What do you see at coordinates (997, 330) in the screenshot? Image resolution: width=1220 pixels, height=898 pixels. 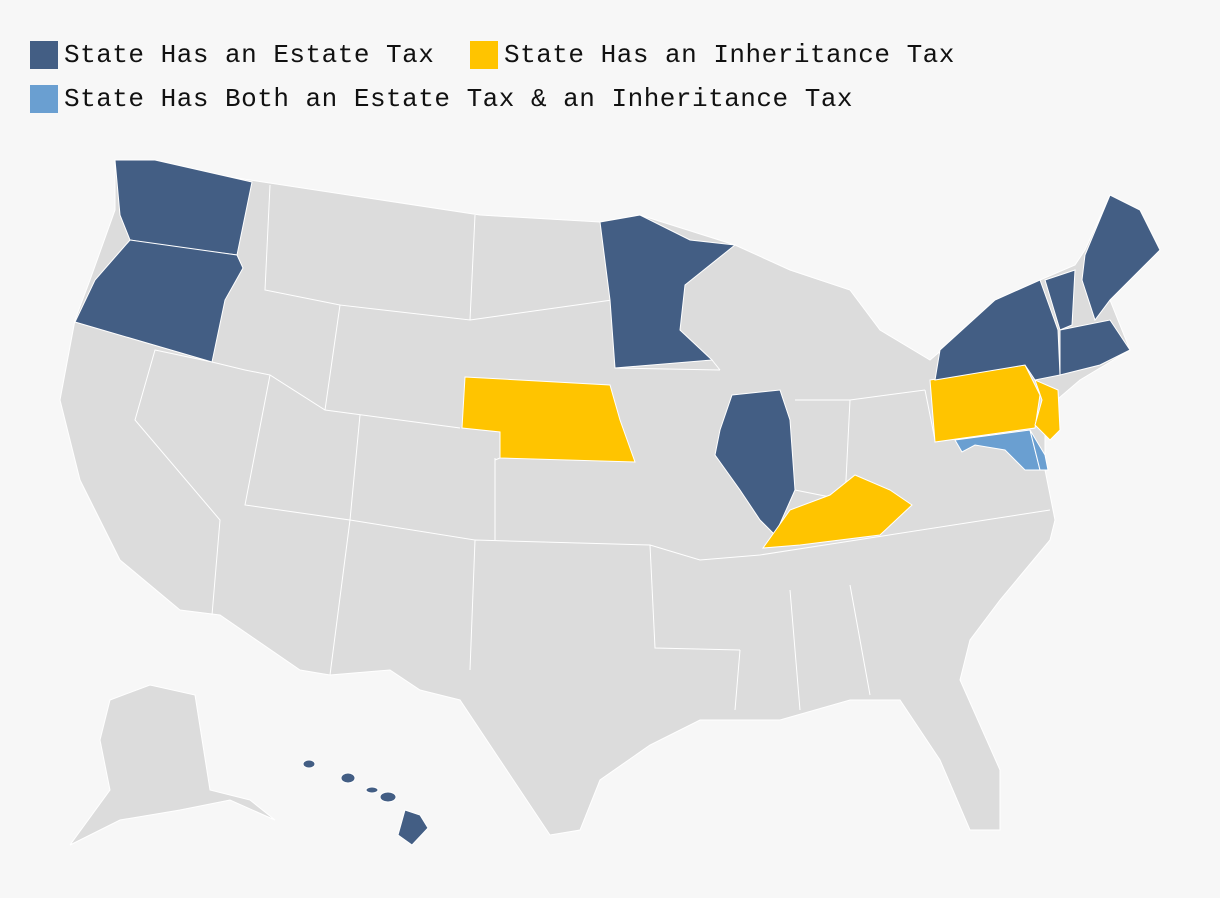 I see `state-new-york` at bounding box center [997, 330].